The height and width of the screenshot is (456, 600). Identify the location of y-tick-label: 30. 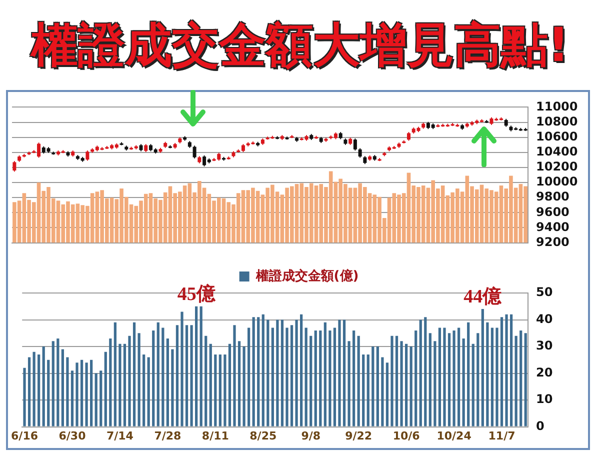
(544, 345).